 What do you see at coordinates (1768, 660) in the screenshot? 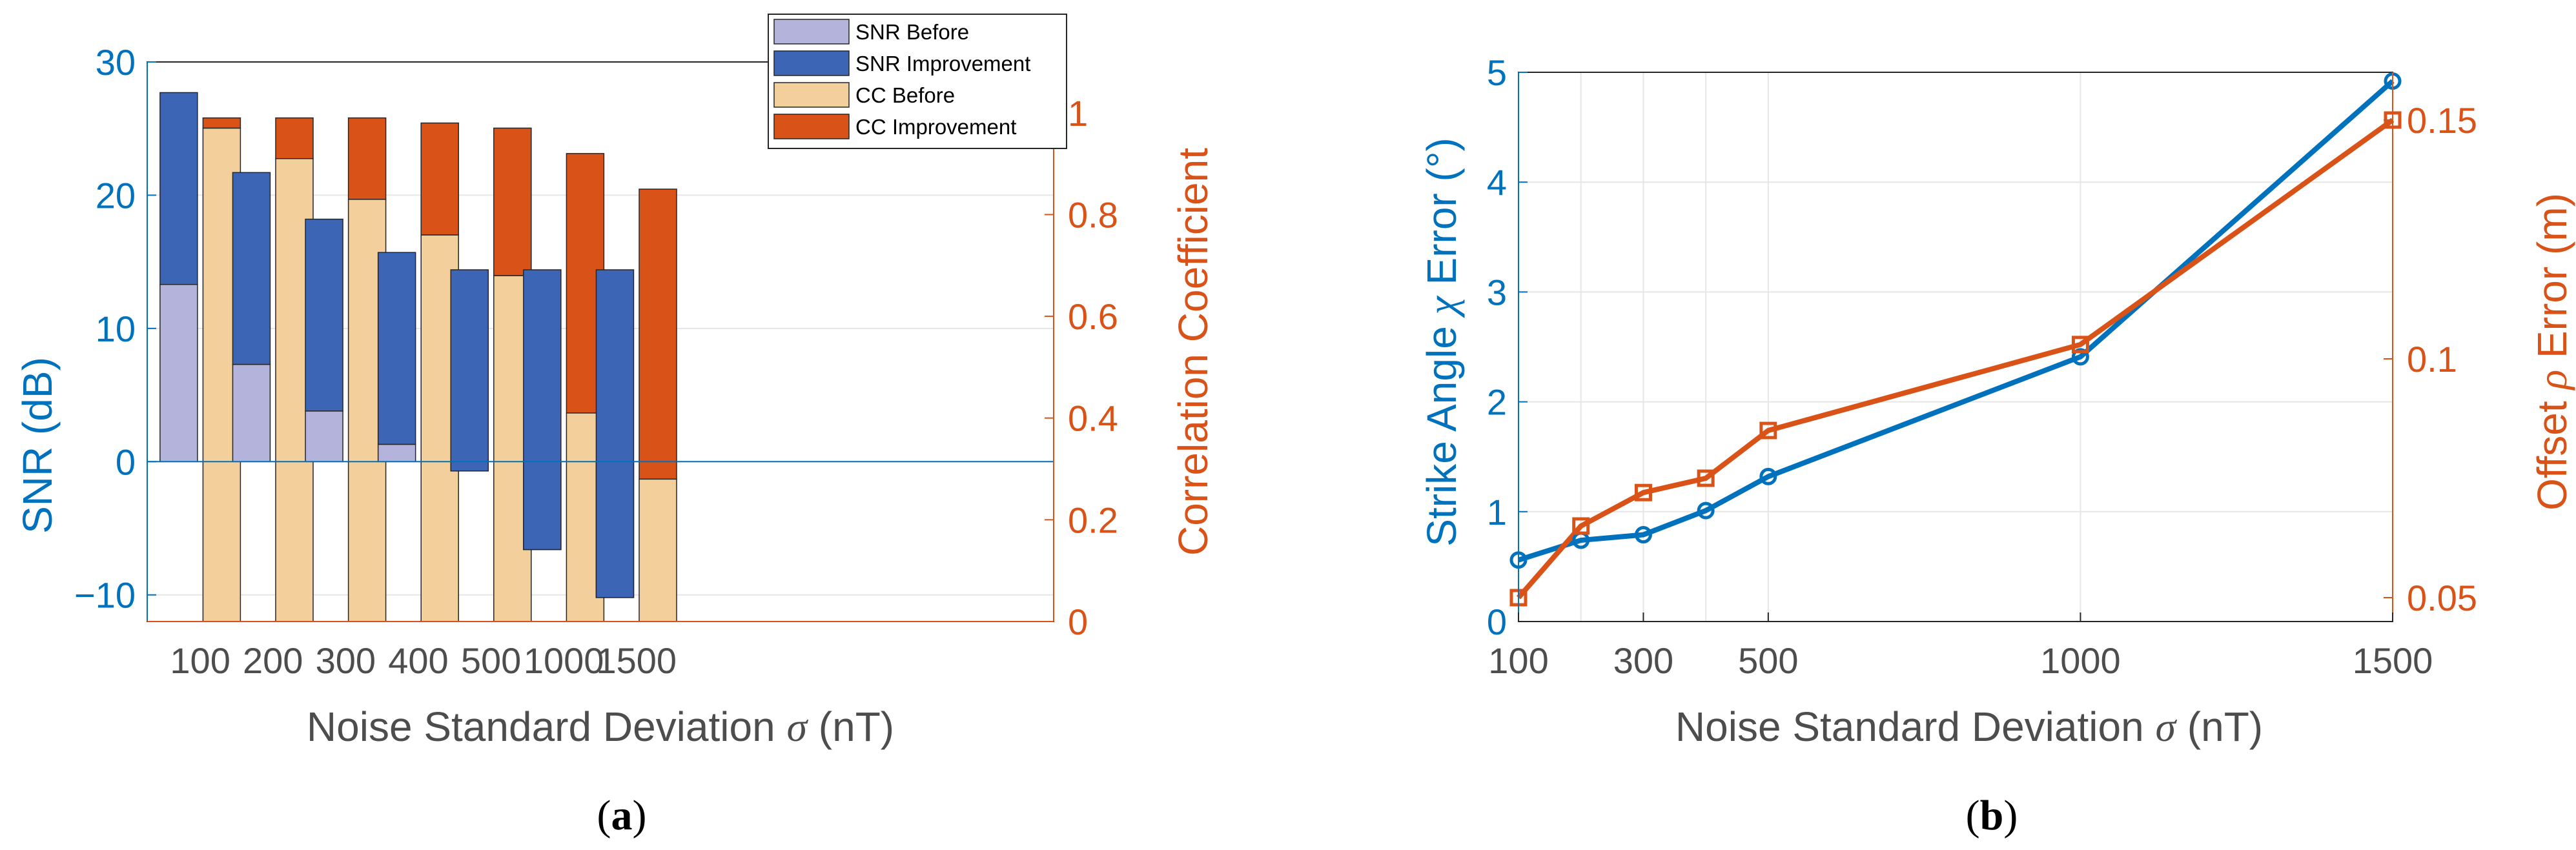
I see `panel-b-x-tick-label-500: 500` at bounding box center [1768, 660].